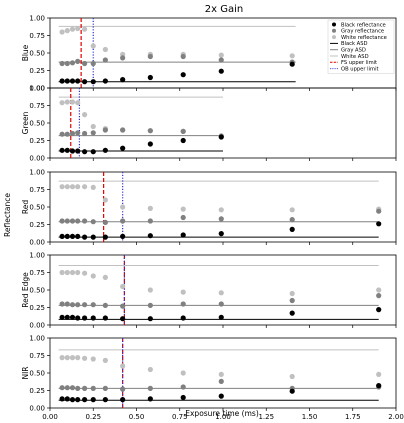 Image resolution: width=404 pixels, height=423 pixels. I want to click on x-tick-label: 0.25, so click(93, 417).